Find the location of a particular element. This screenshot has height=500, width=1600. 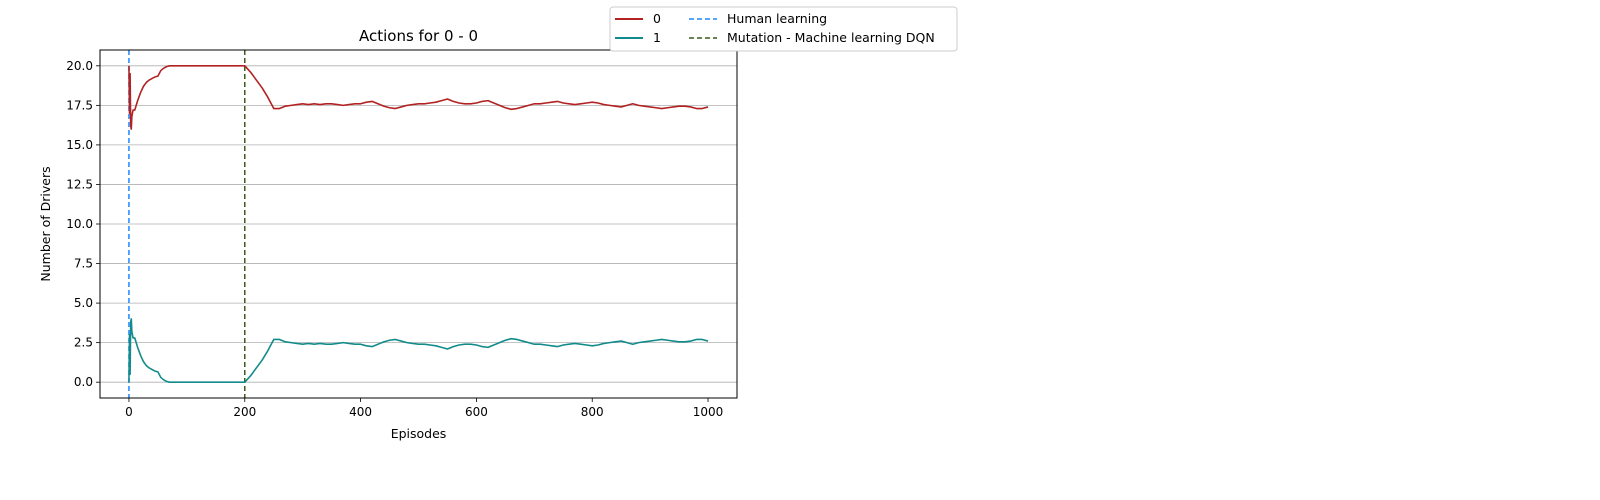

chart-title: Actions for 0 - 0 is located at coordinates (418, 36).